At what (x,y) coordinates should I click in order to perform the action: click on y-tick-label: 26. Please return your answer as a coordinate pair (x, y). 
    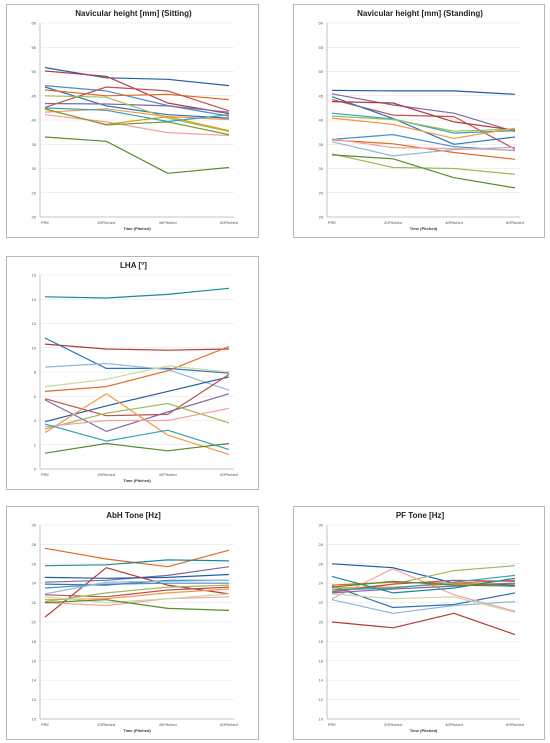
    Looking at the image, I should click on (34, 563).